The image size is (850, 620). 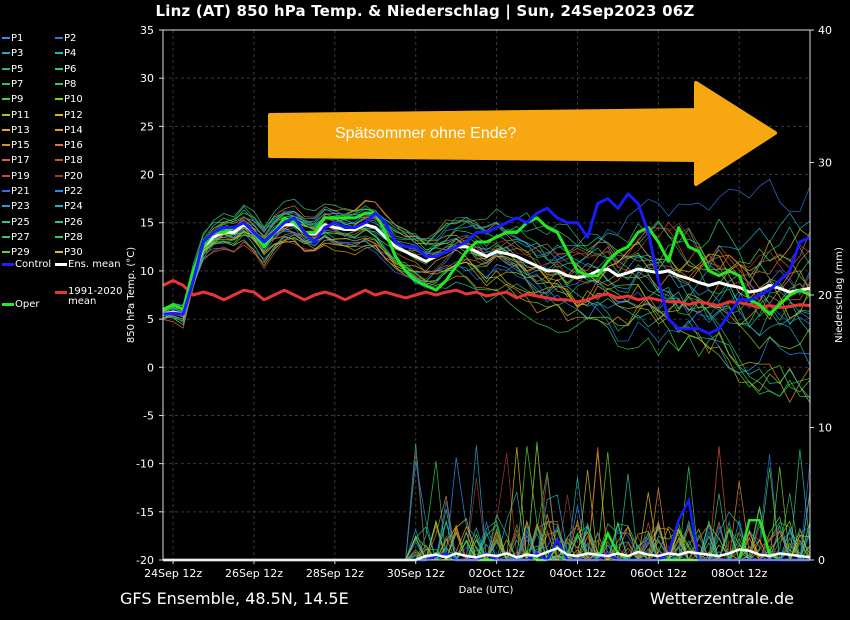 What do you see at coordinates (17, 38) in the screenshot?
I see `legend-label: P1` at bounding box center [17, 38].